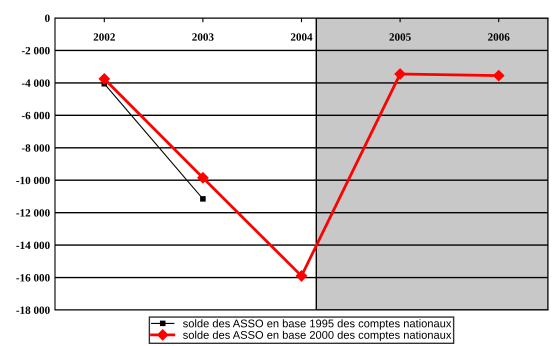  Describe the element at coordinates (33, 180) in the screenshot. I see `y-tick-label: -10 000` at that location.